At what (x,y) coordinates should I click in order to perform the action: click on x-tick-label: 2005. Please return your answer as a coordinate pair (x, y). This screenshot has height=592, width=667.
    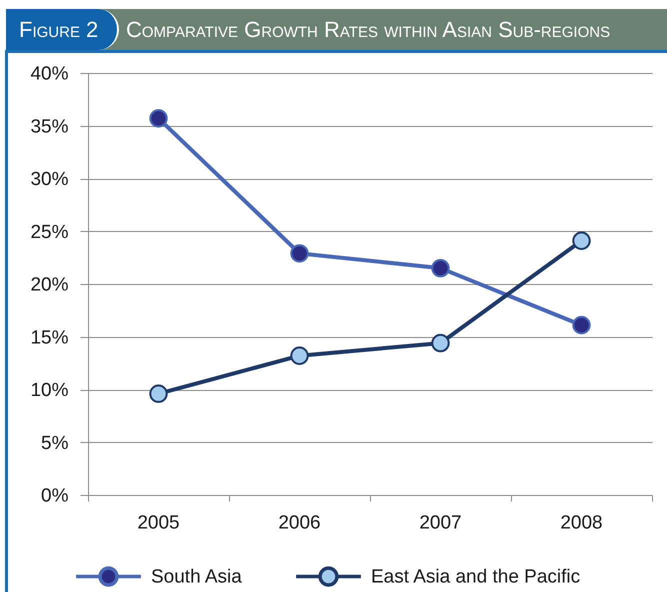
    Looking at the image, I should click on (158, 523).